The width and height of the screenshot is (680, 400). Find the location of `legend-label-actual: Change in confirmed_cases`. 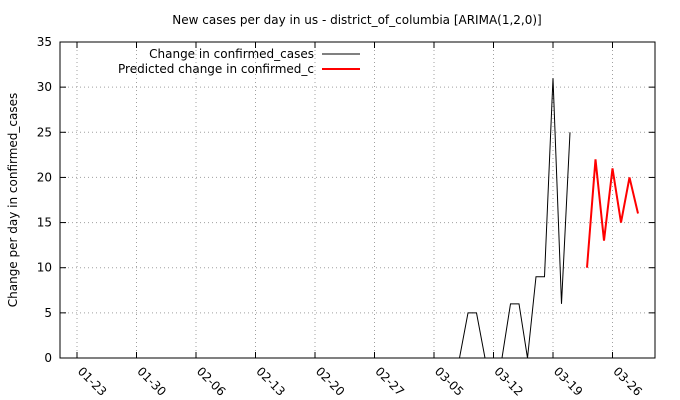

legend-label-actual: Change in confirmed_cases is located at coordinates (231, 54).